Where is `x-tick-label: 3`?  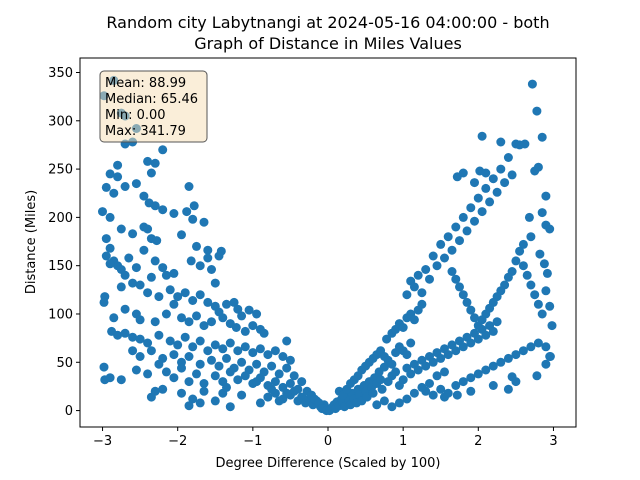
x-tick-label: 3 is located at coordinates (553, 441).